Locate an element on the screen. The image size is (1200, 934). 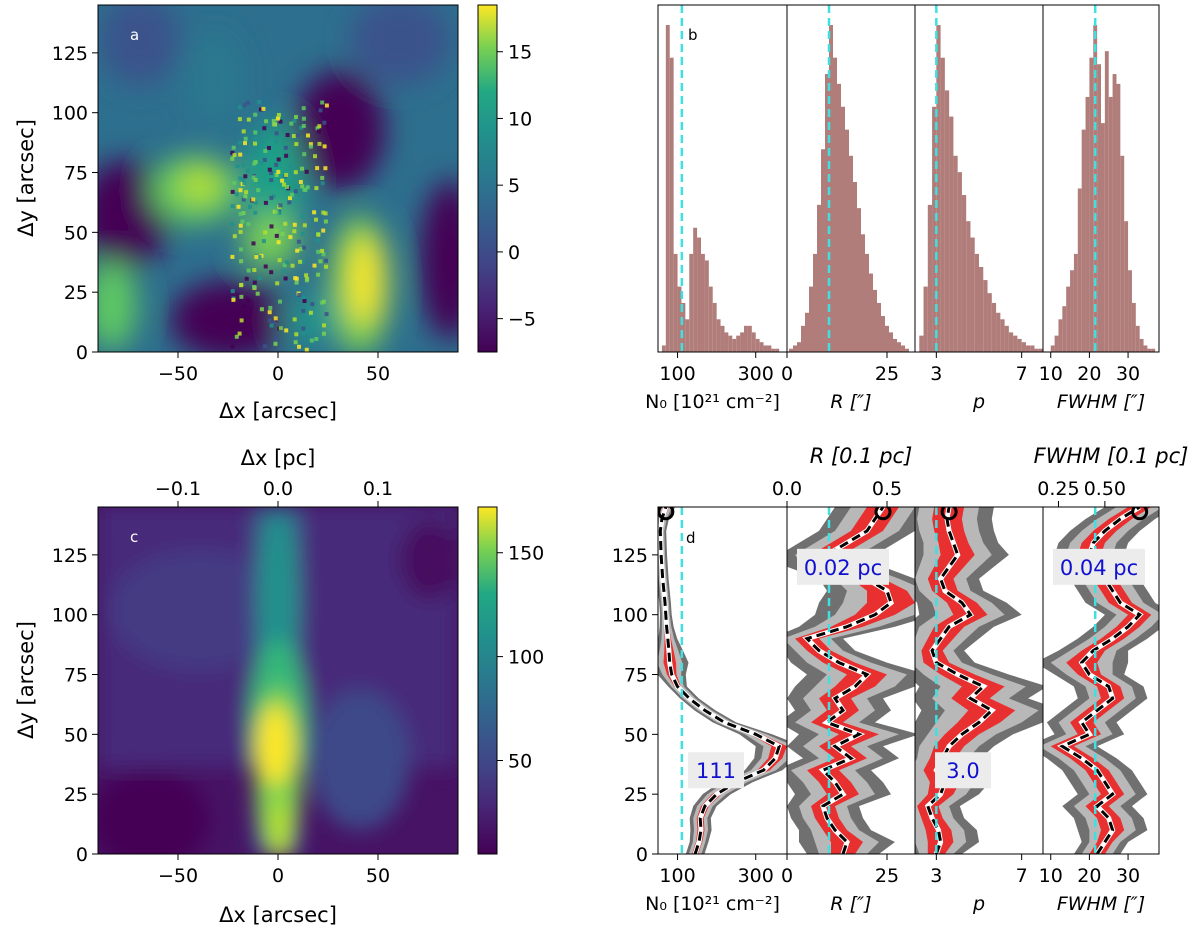
end-marker is located at coordinates (1140, 514).